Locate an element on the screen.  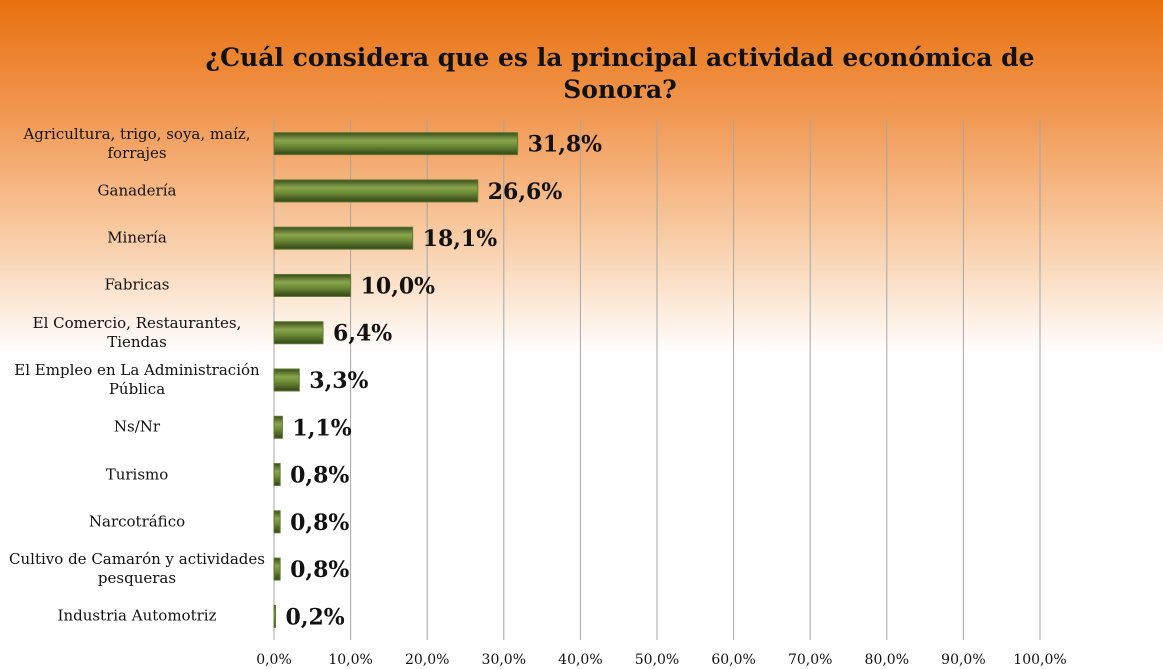
y-tick-label: Minería is located at coordinates (137, 237).